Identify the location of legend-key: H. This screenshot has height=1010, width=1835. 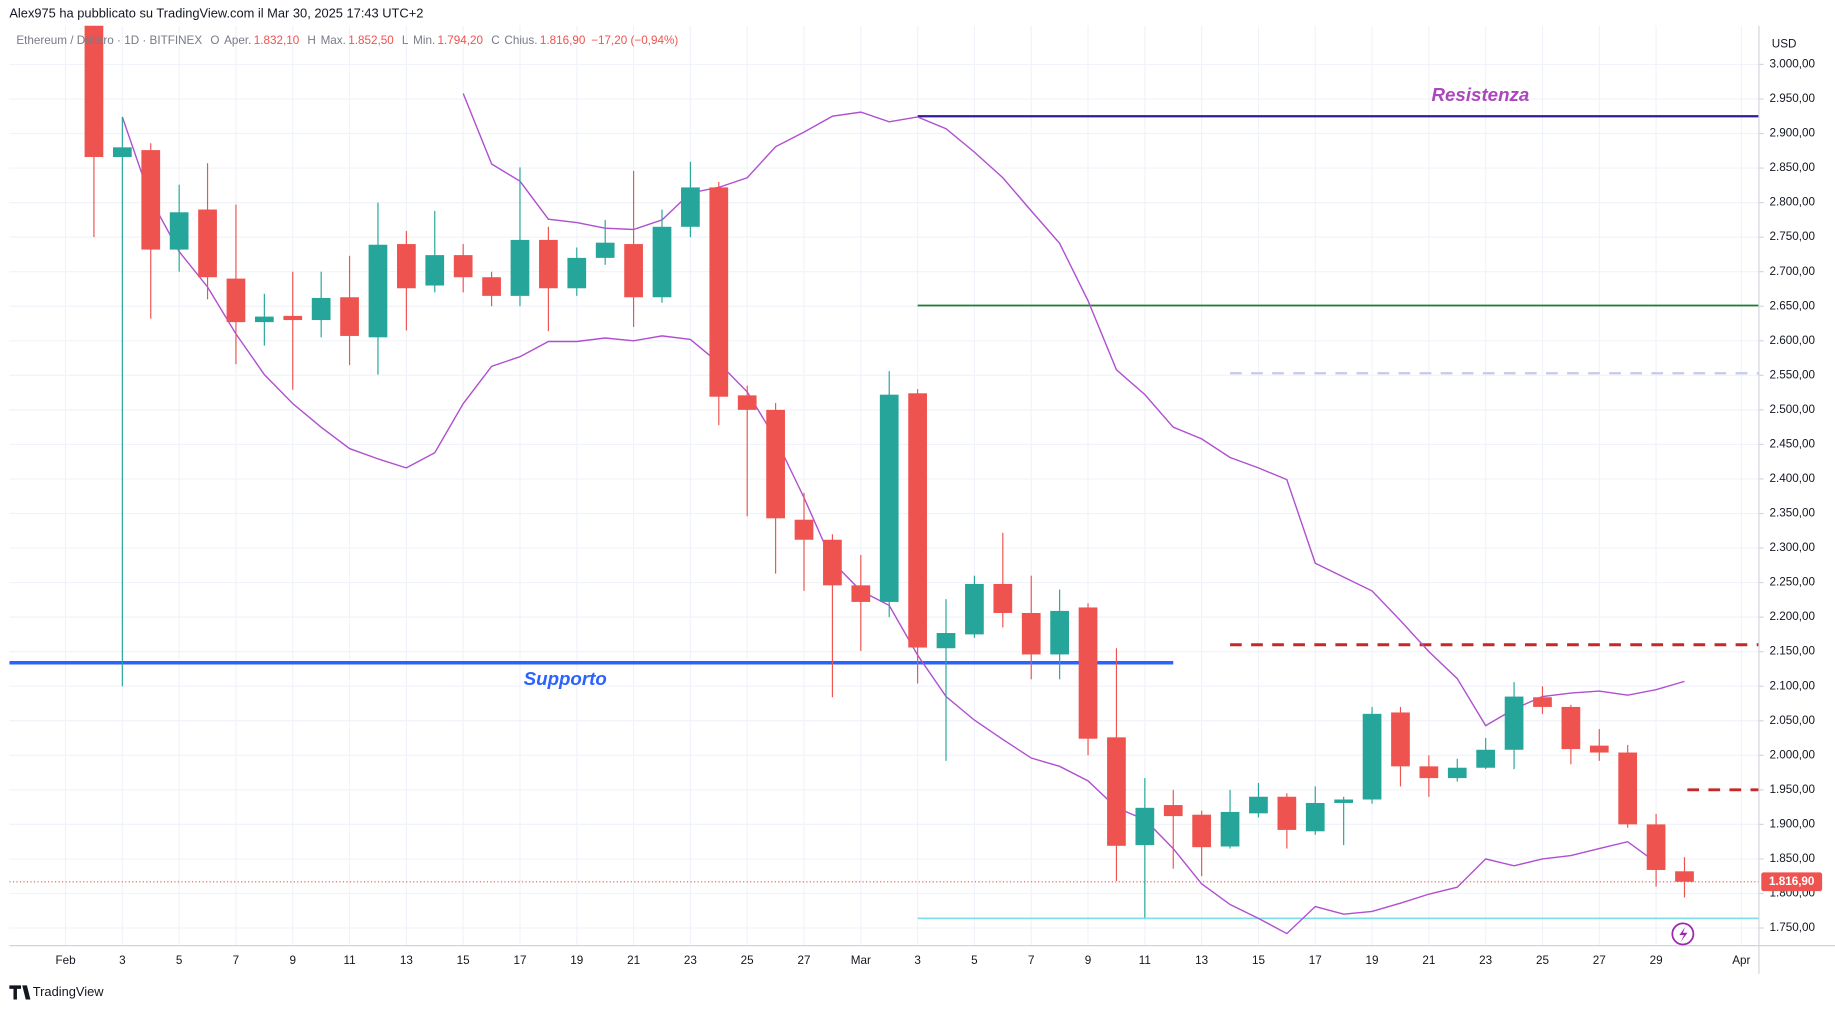
(311, 40).